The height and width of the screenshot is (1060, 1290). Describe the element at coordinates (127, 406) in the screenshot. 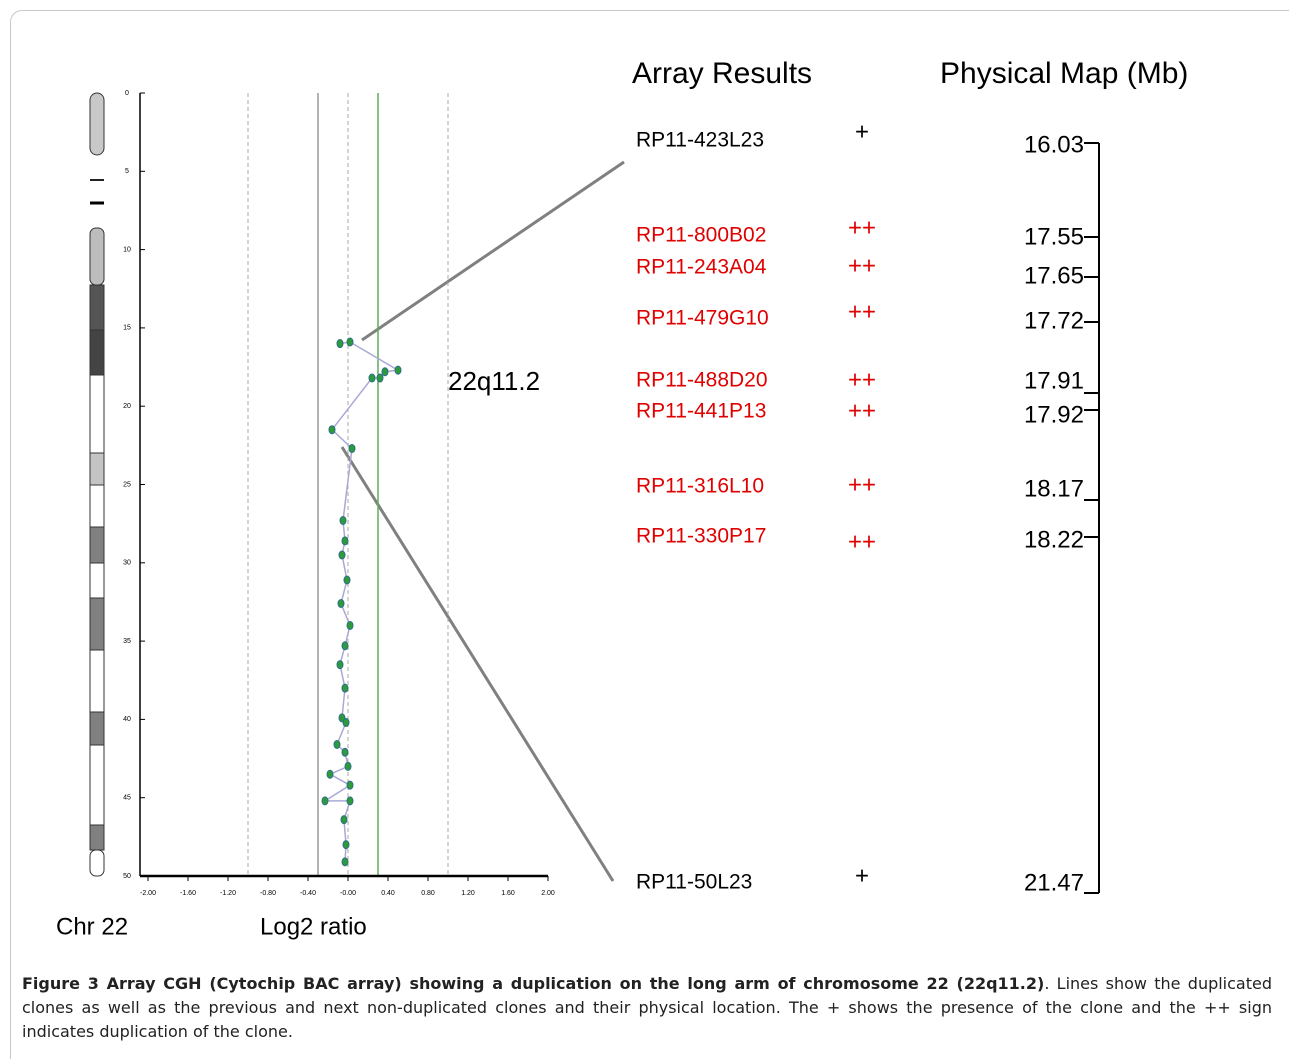

I see `y-tick-label: 20` at that location.